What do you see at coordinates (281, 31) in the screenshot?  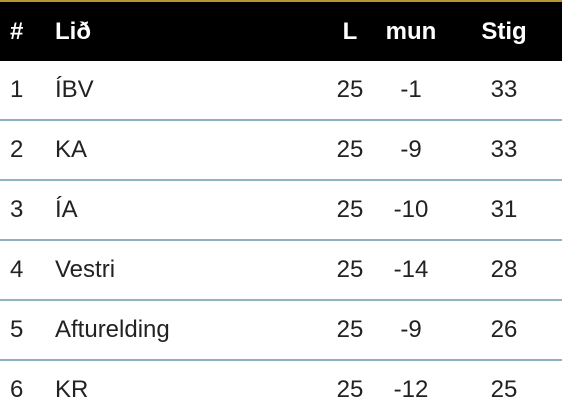 I see `table-header: # Lið L mun Stig` at bounding box center [281, 31].